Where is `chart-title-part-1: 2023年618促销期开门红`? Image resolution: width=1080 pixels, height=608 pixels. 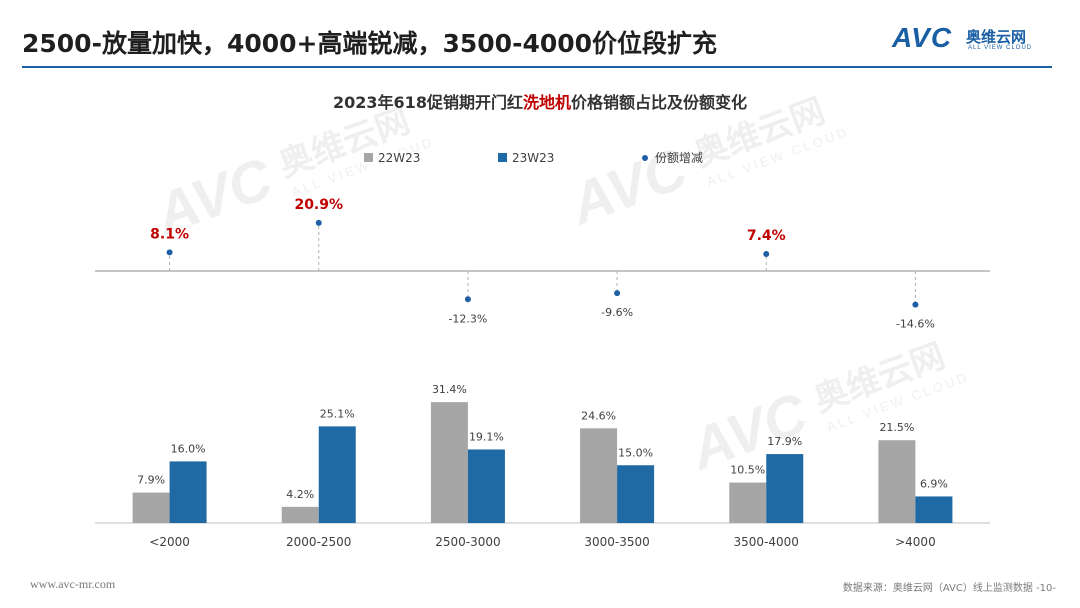
chart-title-part-1: 2023年618促销期开门红 is located at coordinates (428, 102).